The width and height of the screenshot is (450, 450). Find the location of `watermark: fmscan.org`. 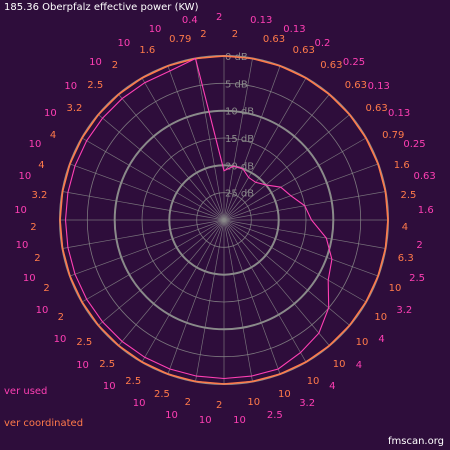

watermark: fmscan.org is located at coordinates (415, 441).